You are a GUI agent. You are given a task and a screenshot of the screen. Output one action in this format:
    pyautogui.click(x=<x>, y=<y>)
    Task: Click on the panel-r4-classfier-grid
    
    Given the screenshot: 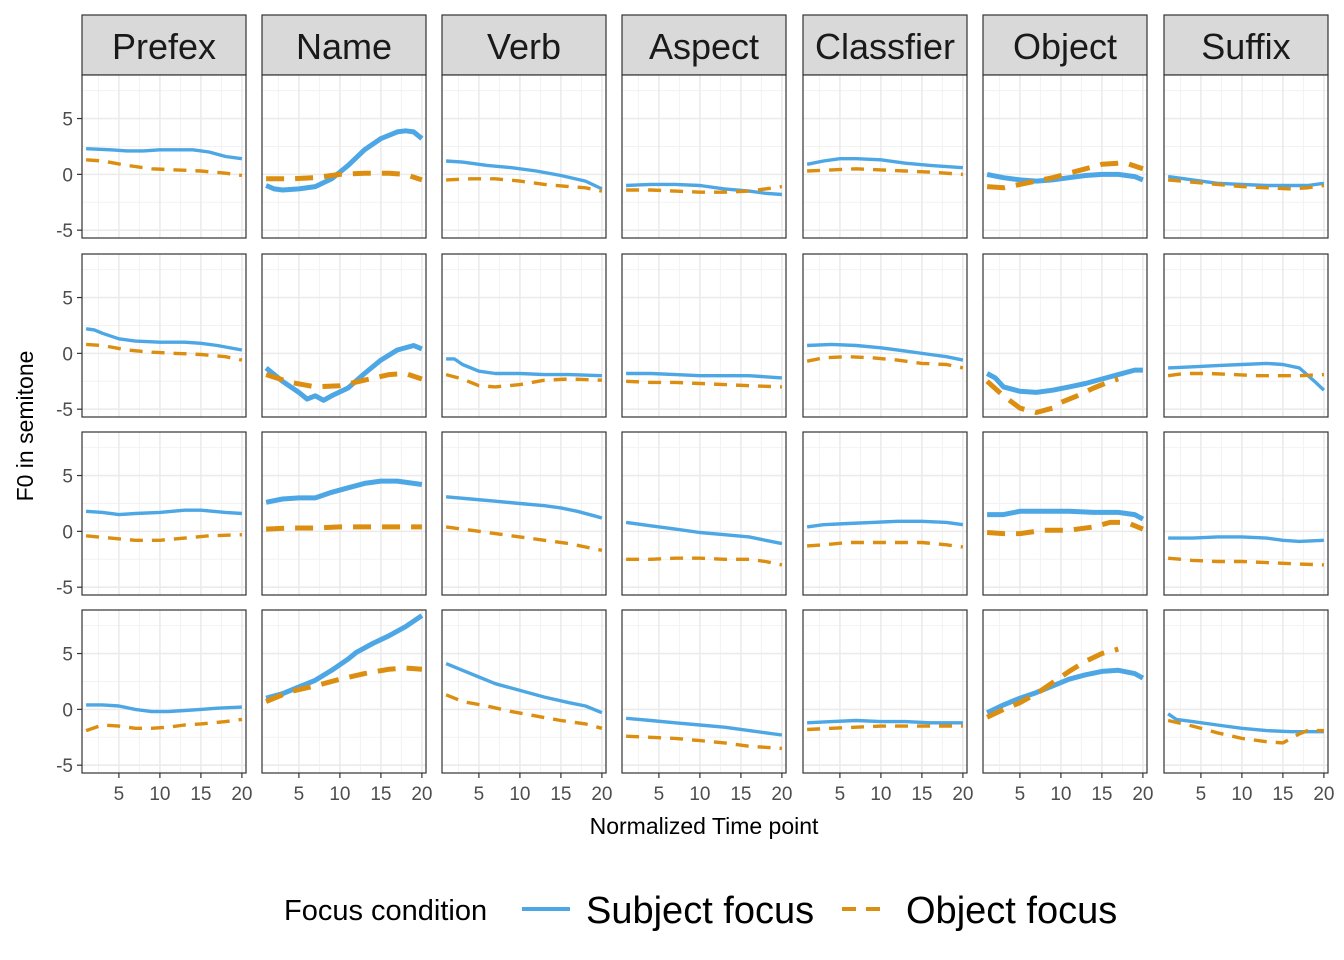 What is the action you would take?
    pyautogui.click(x=885, y=691)
    